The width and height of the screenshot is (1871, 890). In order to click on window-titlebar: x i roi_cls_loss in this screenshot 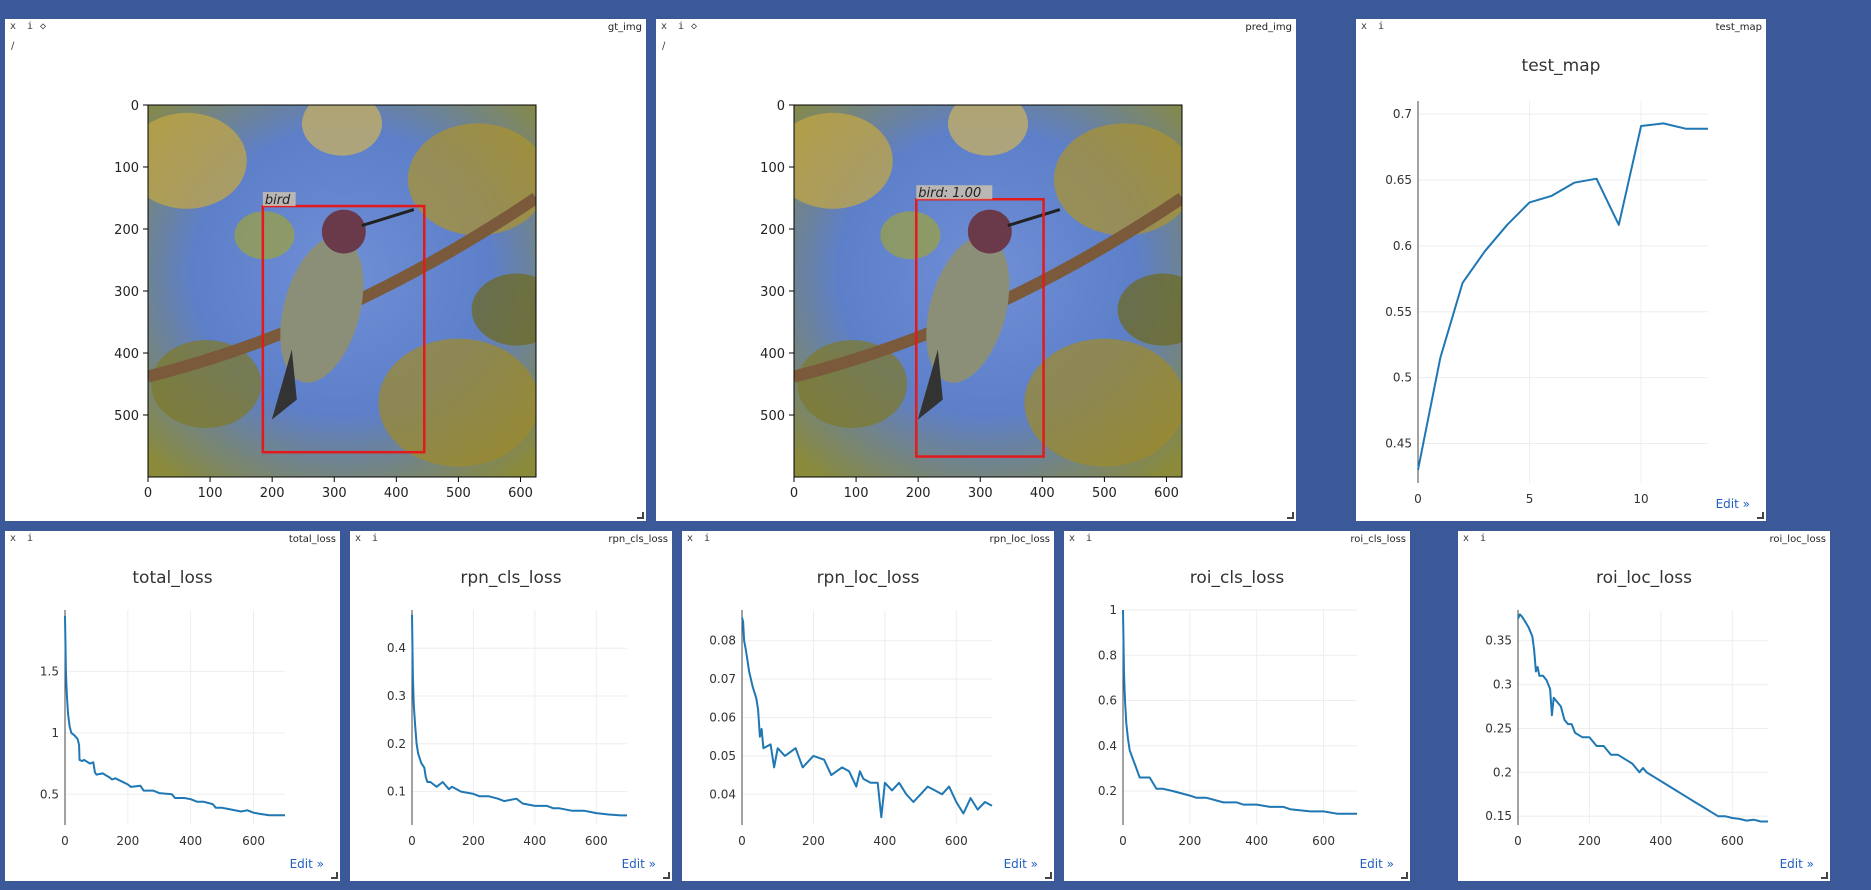, I will do `click(1237, 539)`.